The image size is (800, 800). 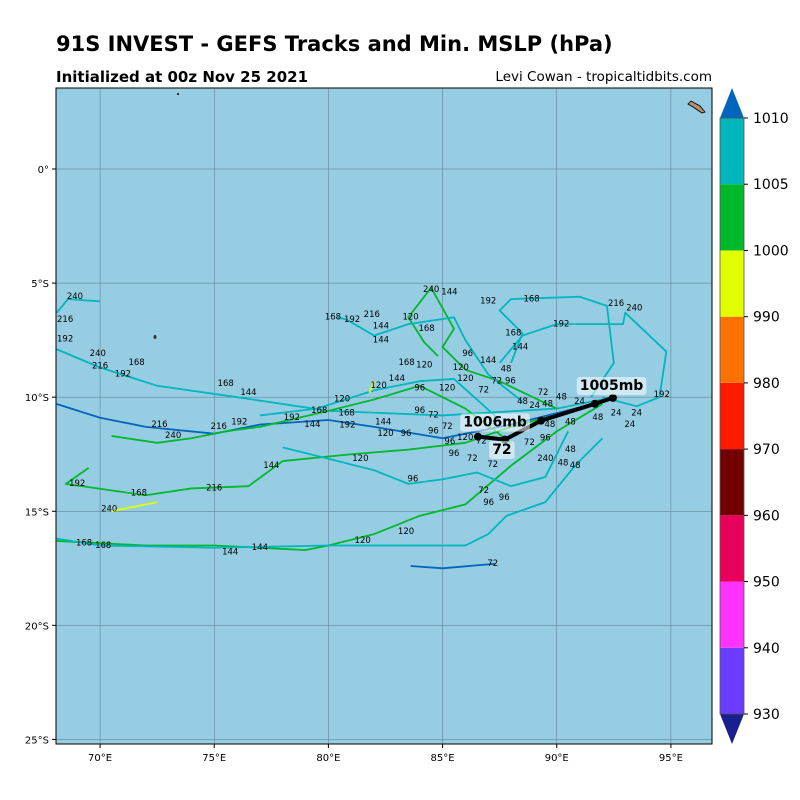 I want to click on colorbar-tick-label: 1010, so click(x=771, y=119).